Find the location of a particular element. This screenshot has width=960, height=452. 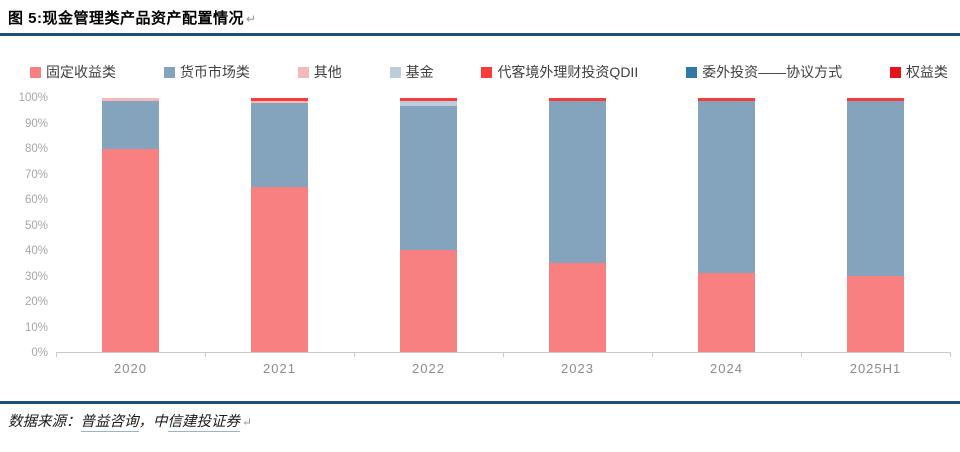

y-tick-label: 60% is located at coordinates (36, 200).